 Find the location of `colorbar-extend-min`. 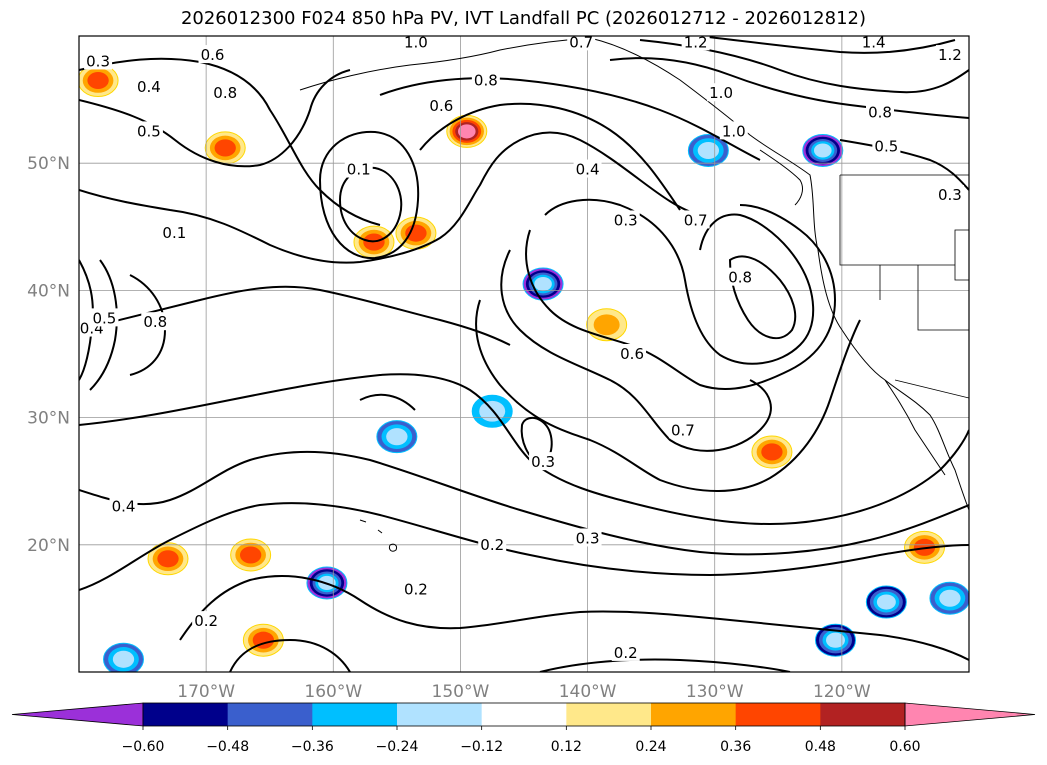

colorbar-extend-min is located at coordinates (77, 714).